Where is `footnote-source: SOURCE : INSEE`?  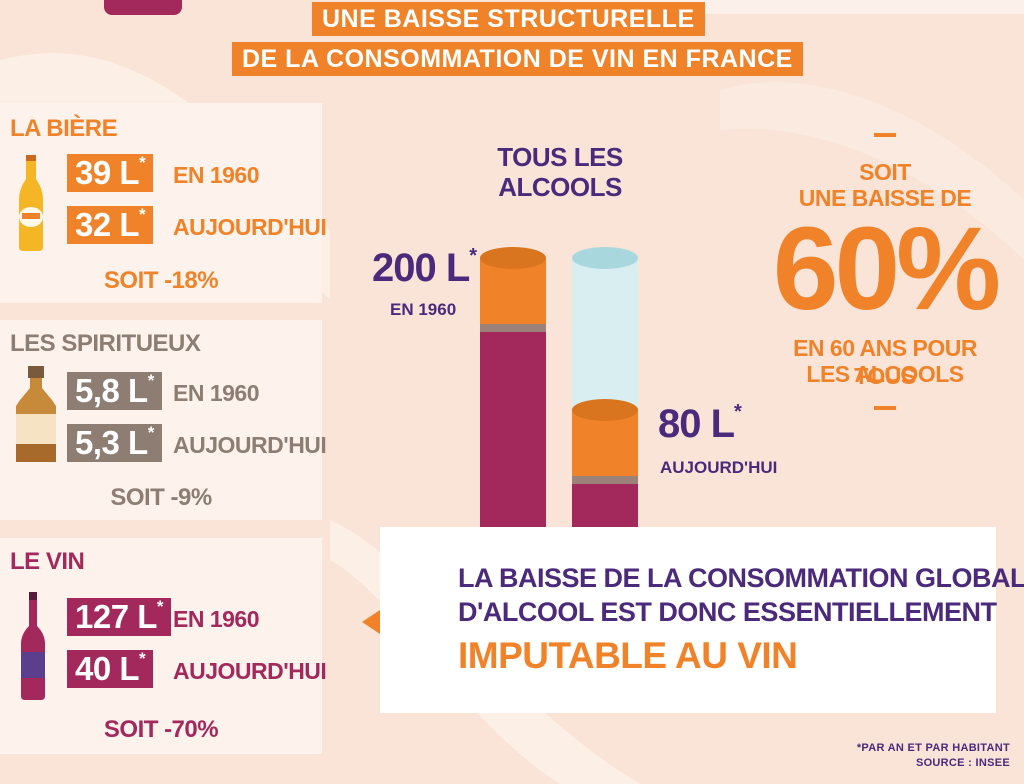
footnote-source: SOURCE : INSEE is located at coordinates (962, 763).